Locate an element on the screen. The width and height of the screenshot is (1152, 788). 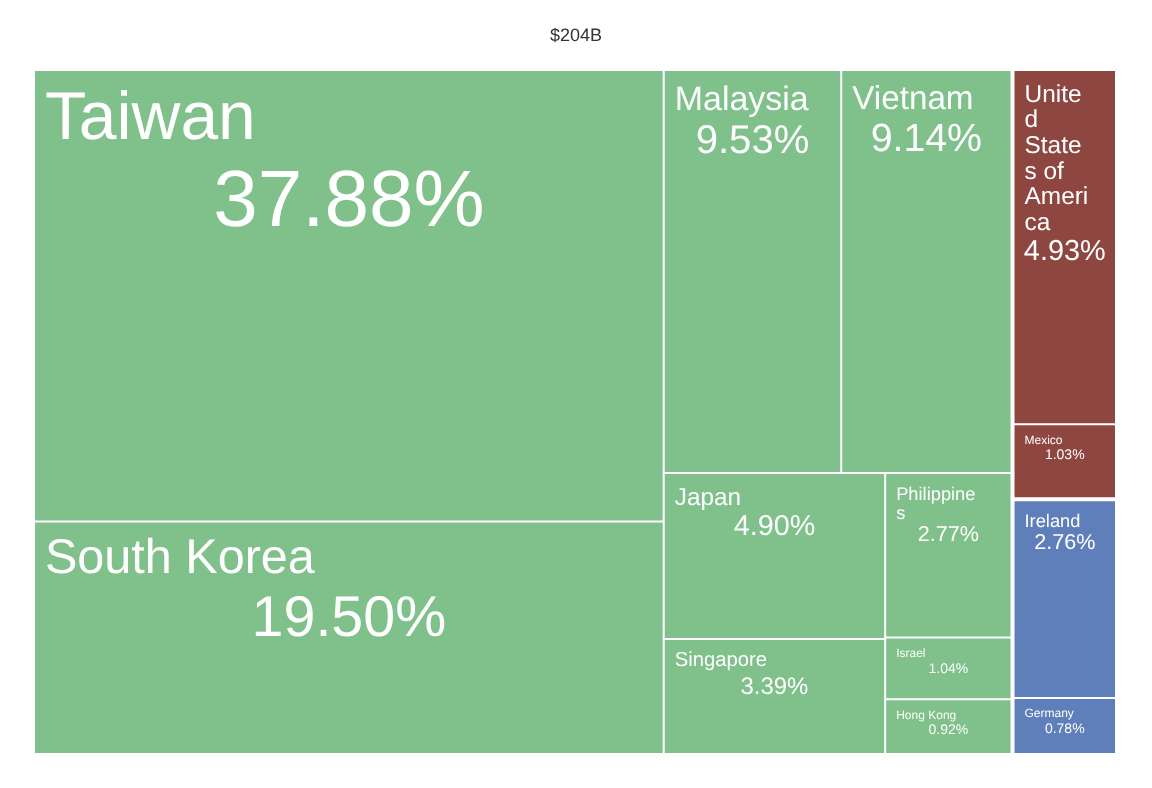
category-label: Singapore is located at coordinates (721, 660).